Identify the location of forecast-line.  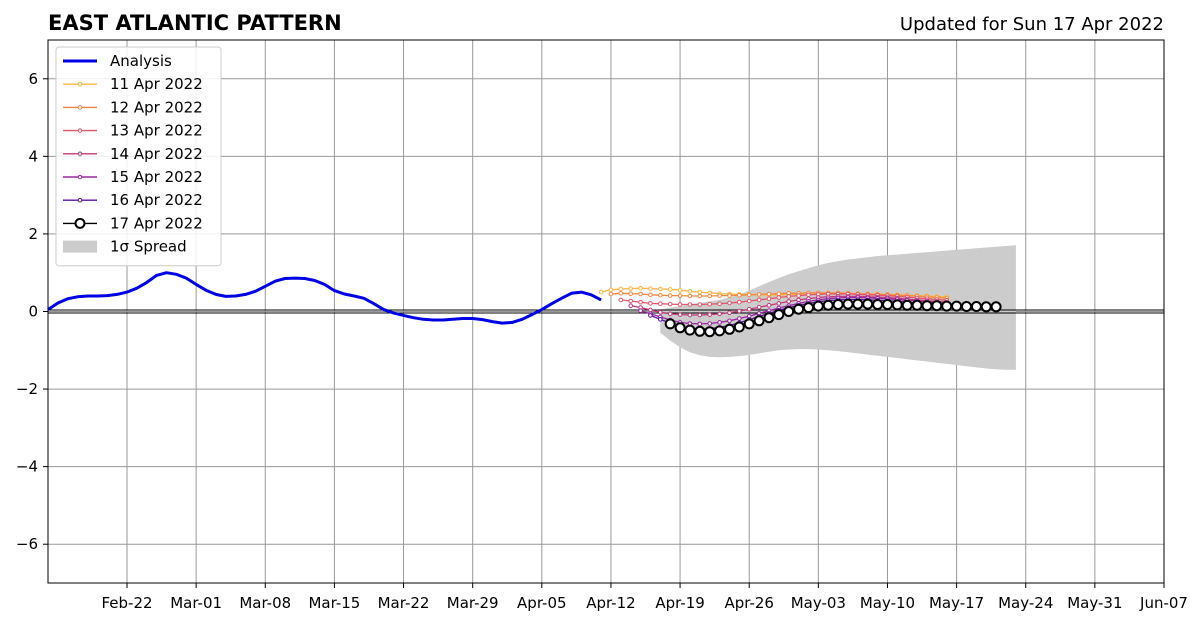
(783, 299).